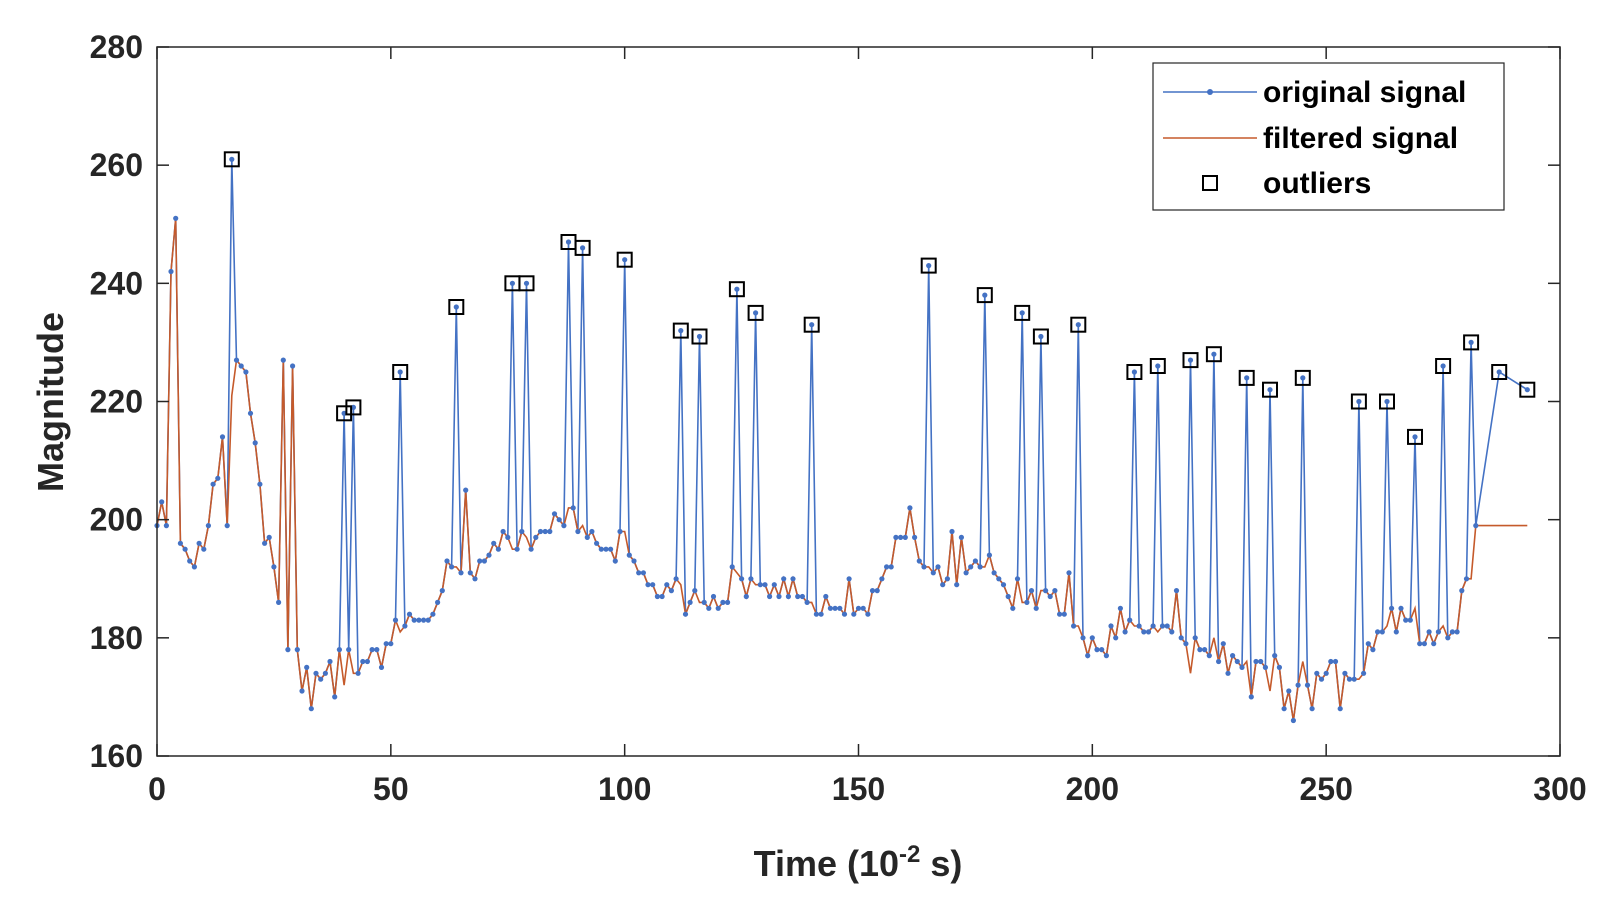  Describe the element at coordinates (858, 862) in the screenshot. I see `x-axis-title: Time (10-2 s)` at that location.